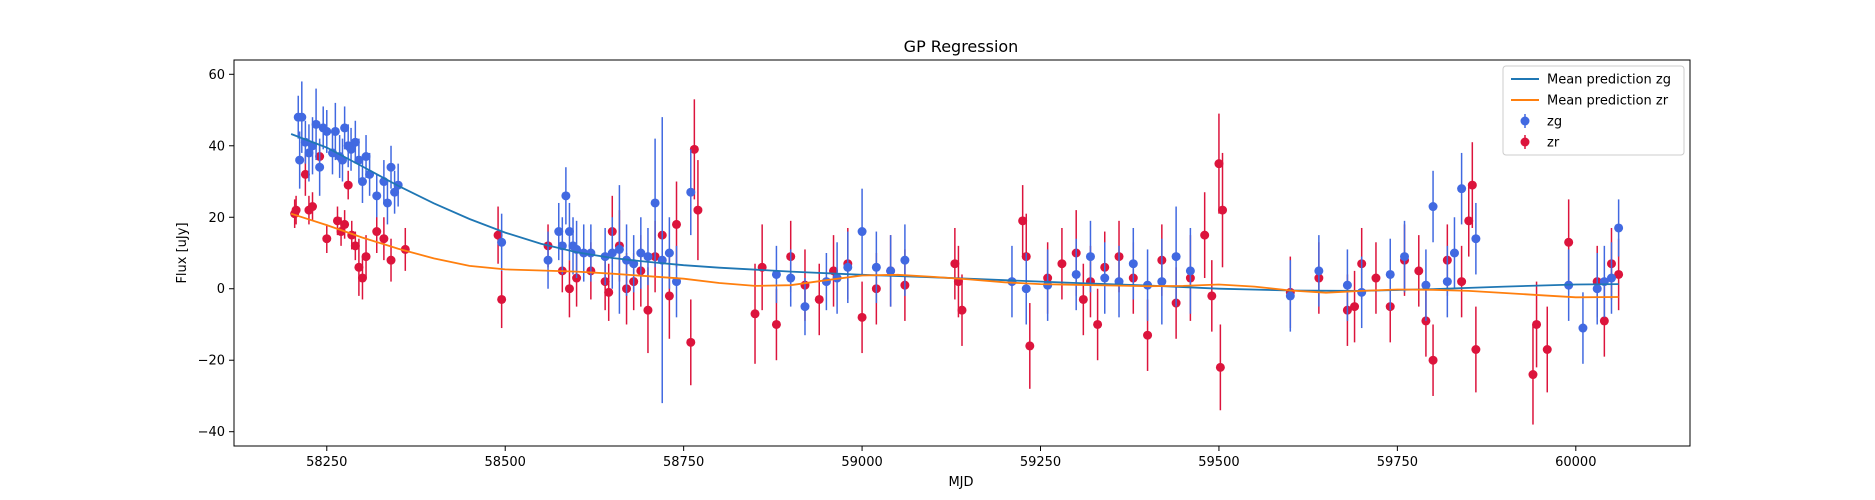 This screenshot has width=1875, height=500. Describe the element at coordinates (1554, 122) in the screenshot. I see `legend-label: zg` at that location.